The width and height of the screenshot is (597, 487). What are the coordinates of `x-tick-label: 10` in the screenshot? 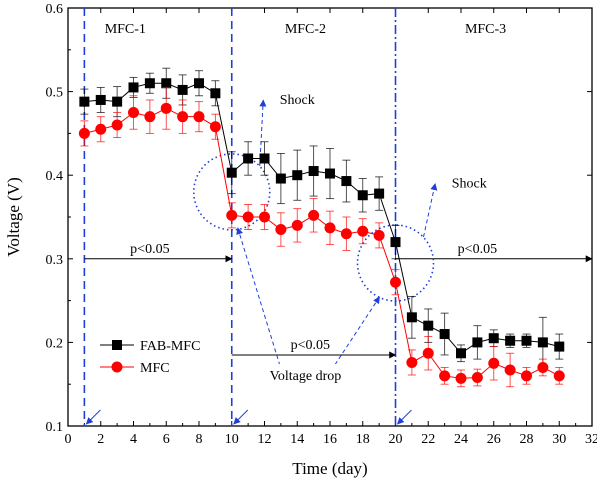 It's located at (232, 439).